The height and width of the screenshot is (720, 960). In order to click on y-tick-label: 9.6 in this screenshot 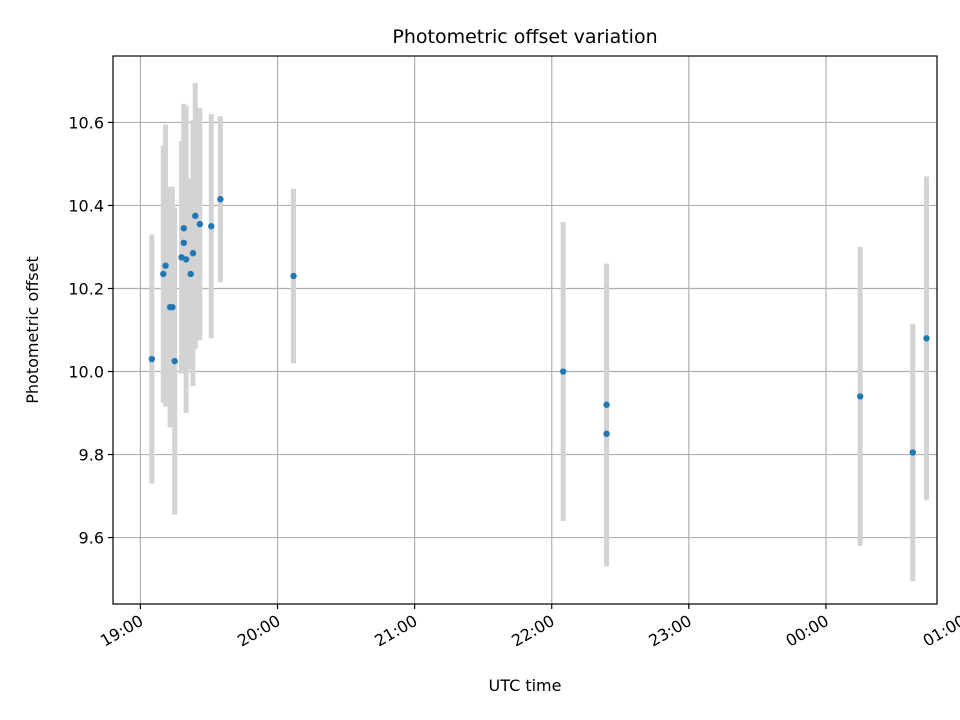, I will do `click(91, 538)`.